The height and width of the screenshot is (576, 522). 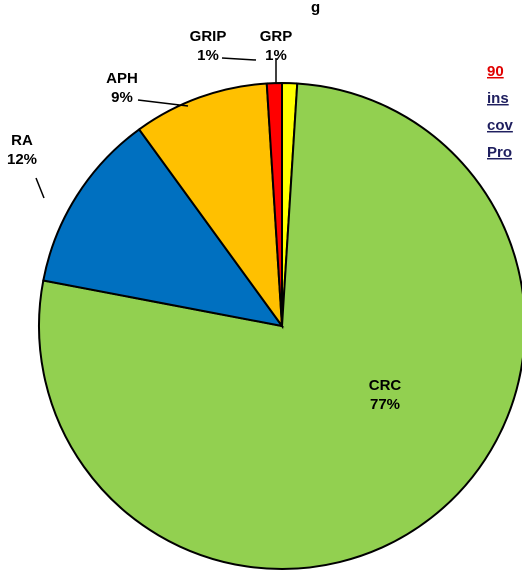 I want to click on annotation-line: Pro, so click(x=499, y=152).